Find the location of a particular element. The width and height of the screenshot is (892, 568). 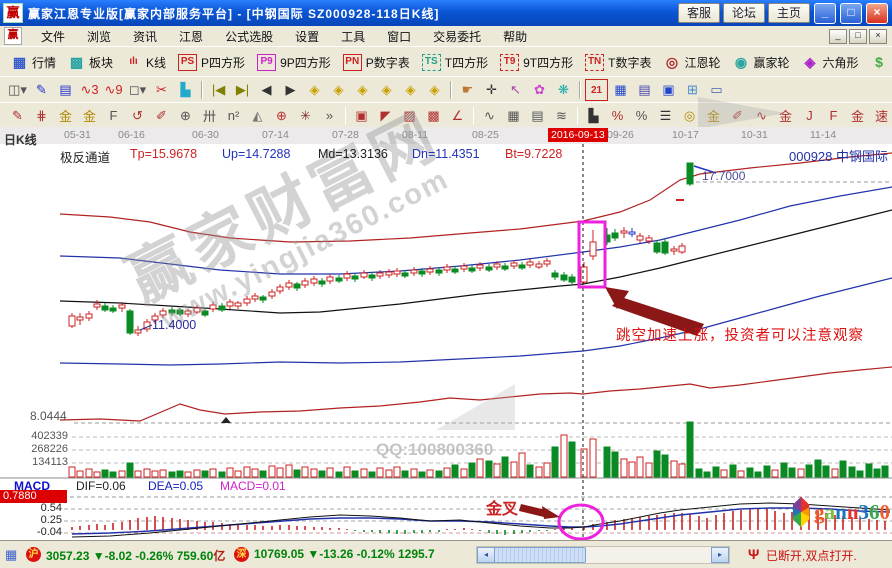

menu-item: 浏览 is located at coordinates (99, 36).